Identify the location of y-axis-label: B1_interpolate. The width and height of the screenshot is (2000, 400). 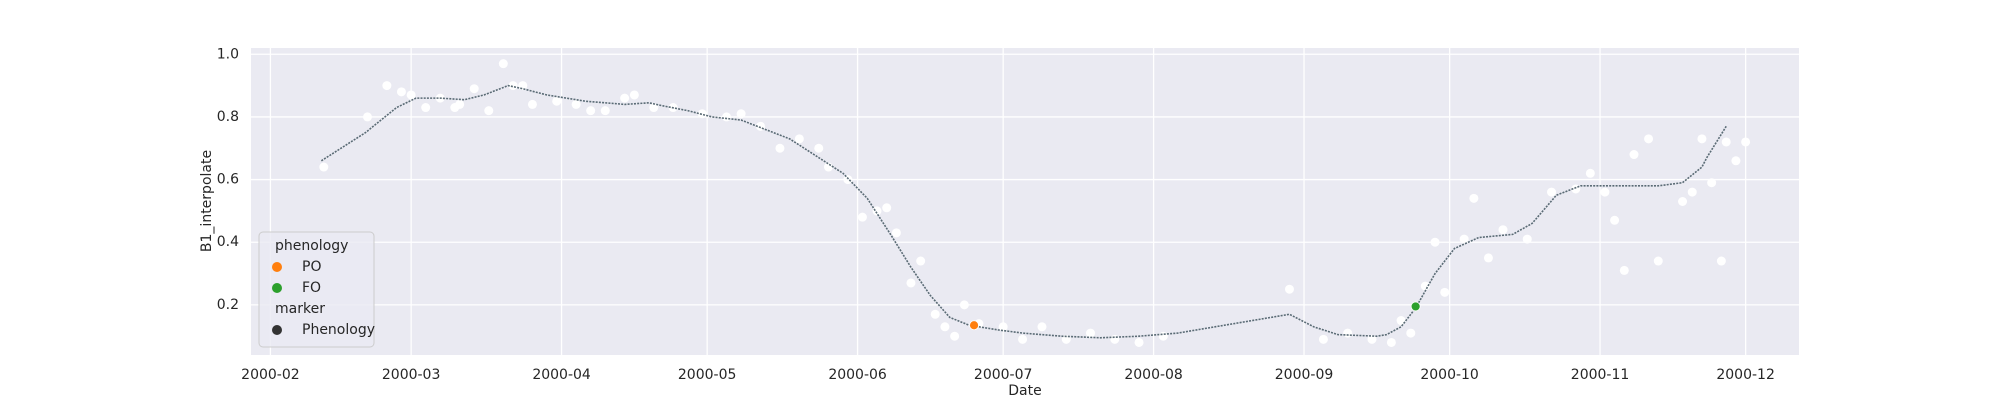
(207, 201).